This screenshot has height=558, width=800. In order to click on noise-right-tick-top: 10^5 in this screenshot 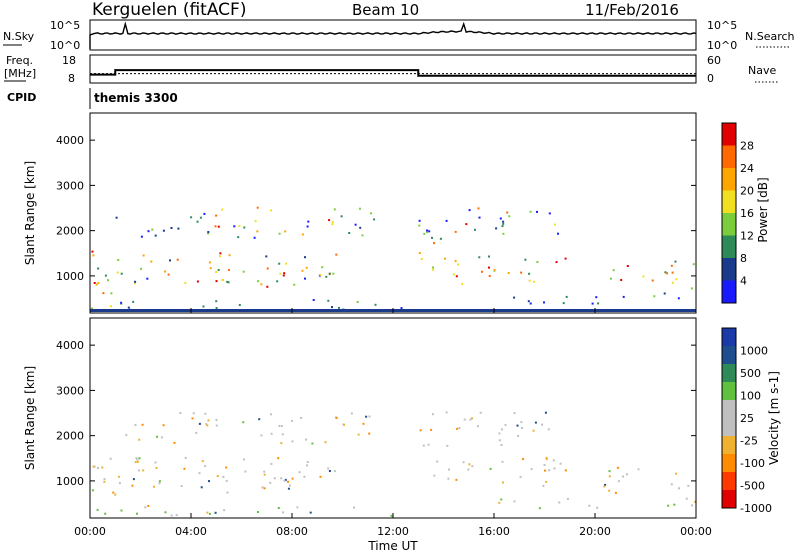, I will do `click(722, 25)`.